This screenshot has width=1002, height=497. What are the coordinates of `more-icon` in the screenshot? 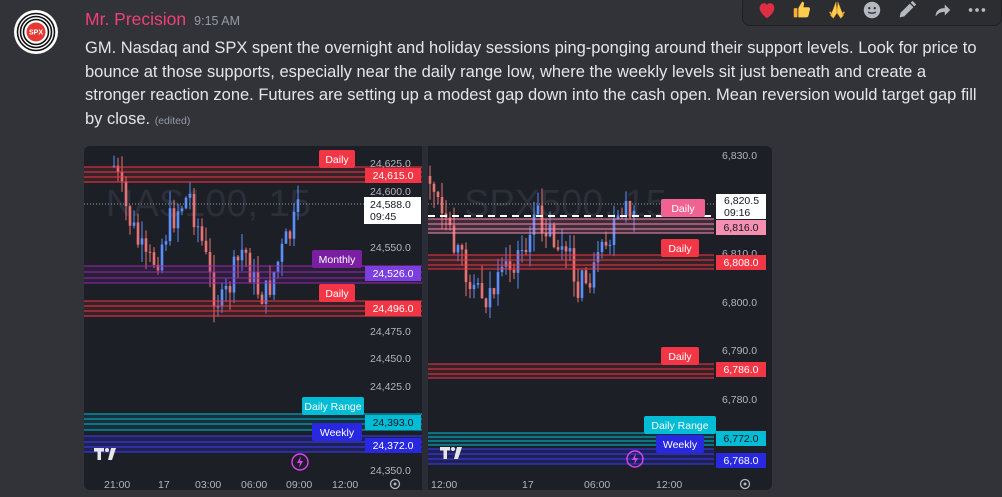 It's located at (977, 10).